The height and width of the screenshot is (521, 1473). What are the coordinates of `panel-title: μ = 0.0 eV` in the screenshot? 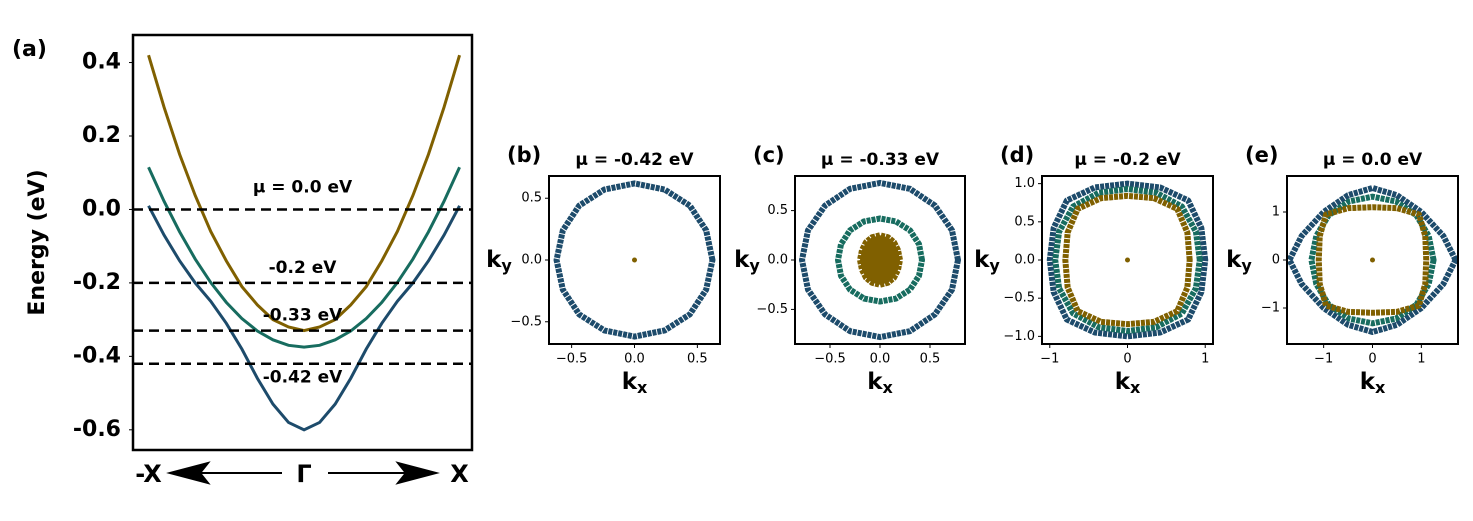 It's located at (1373, 160).